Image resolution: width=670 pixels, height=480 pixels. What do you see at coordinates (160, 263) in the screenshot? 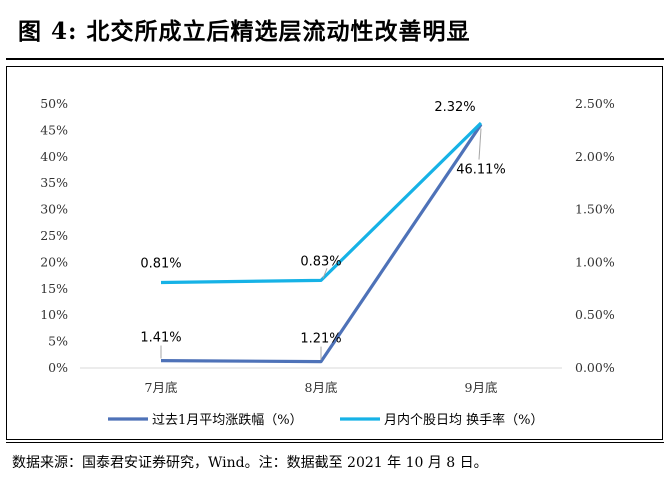
I see `series2-data-label: 0.81%` at bounding box center [160, 263].